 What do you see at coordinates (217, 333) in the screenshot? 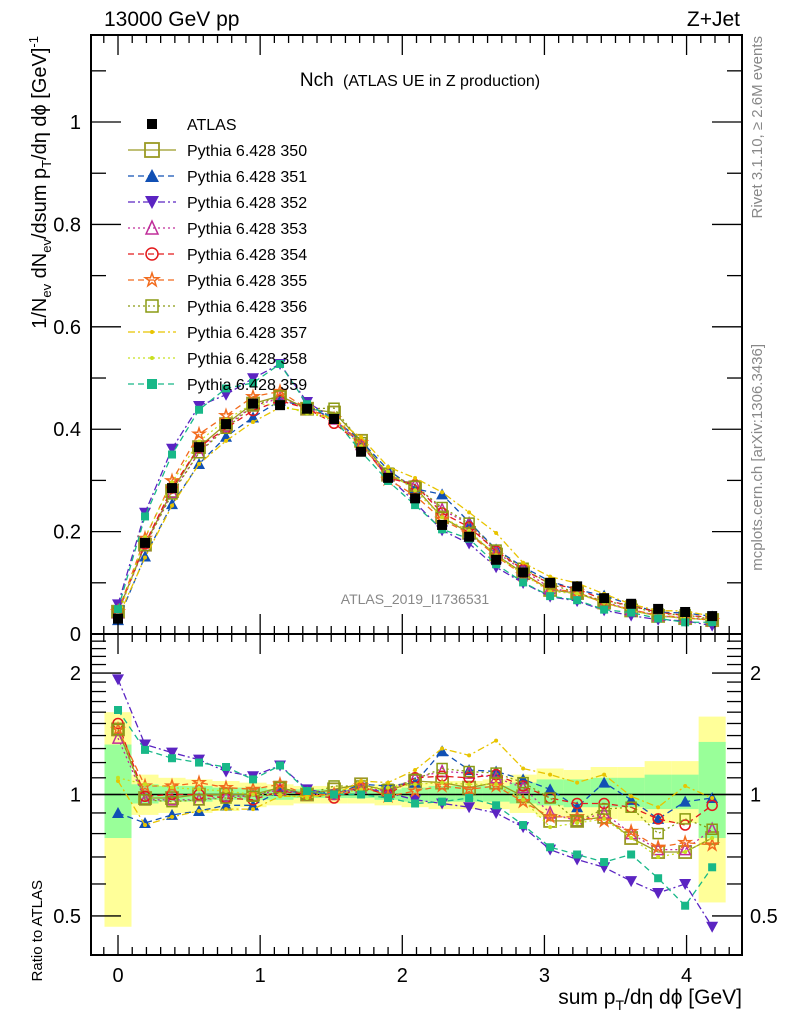
I see `legend-entry-357: Pythia 6.428 357` at bounding box center [217, 333].